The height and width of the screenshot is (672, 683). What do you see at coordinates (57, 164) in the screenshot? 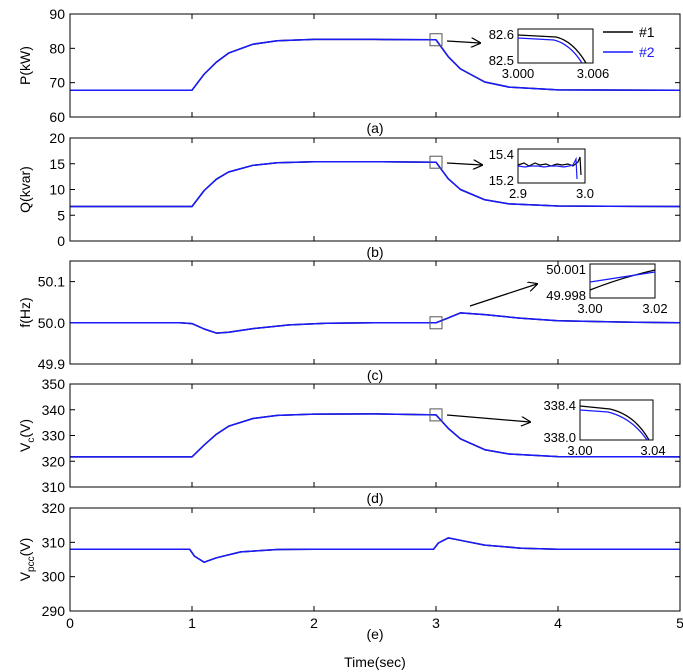
I see `y-tick-label: 15` at bounding box center [57, 164].